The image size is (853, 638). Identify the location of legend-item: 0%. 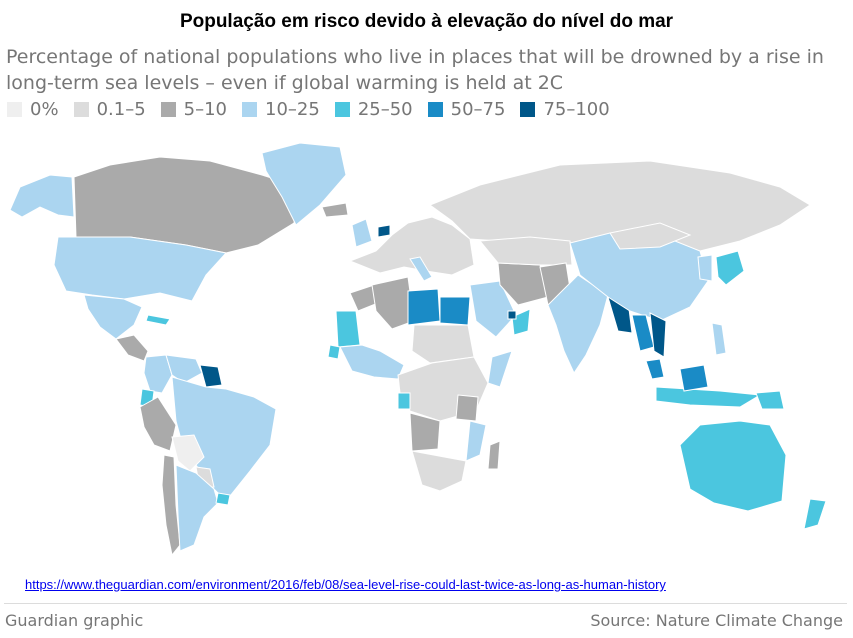
(33, 109).